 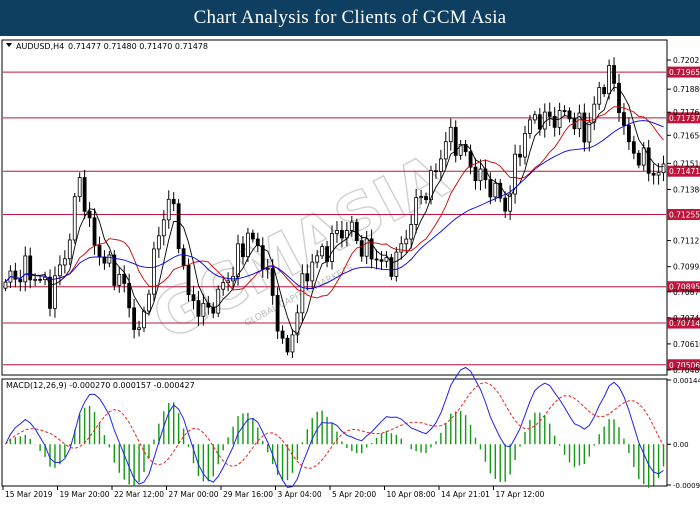 I want to click on header-banner: Chart Analysis for Clients of GCM Asia, so click(x=350, y=18).